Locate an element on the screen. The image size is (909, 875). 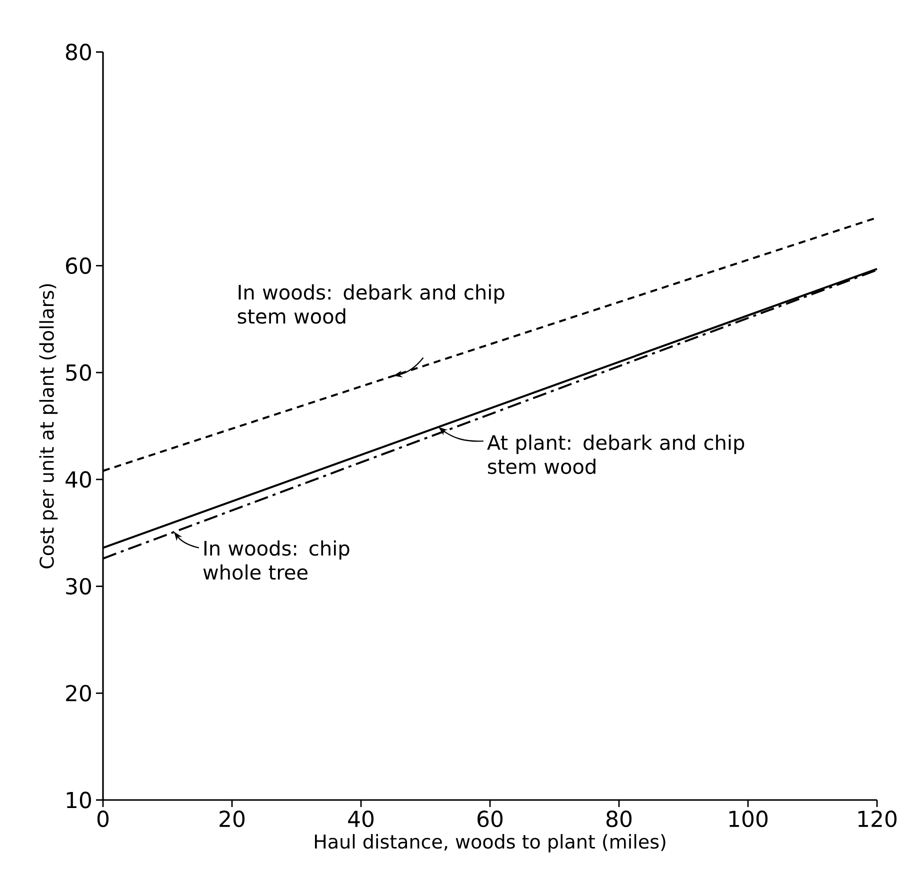
y-tick-label: 50 is located at coordinates (78, 372).